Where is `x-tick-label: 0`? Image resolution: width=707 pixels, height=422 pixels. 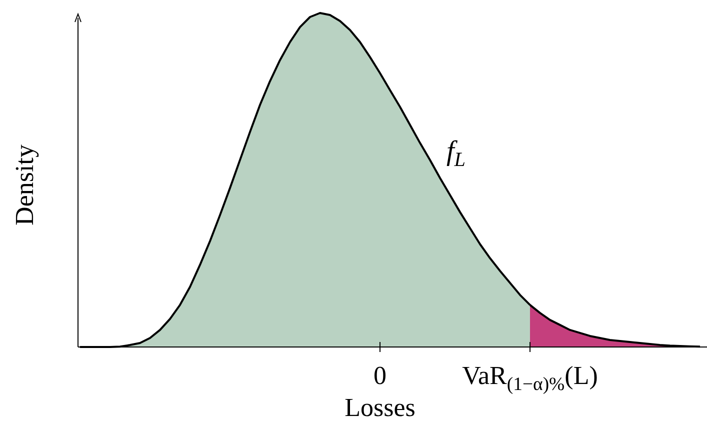
x-tick-label: 0 is located at coordinates (380, 375).